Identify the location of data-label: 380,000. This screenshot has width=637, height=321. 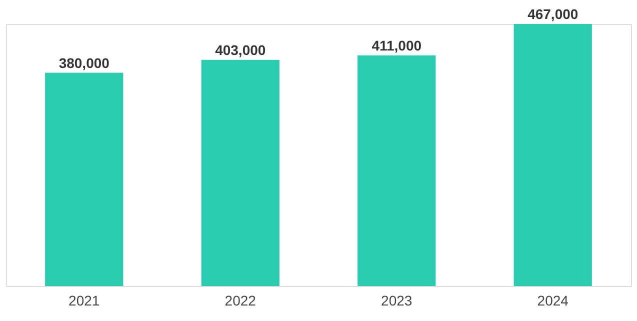
(84, 62).